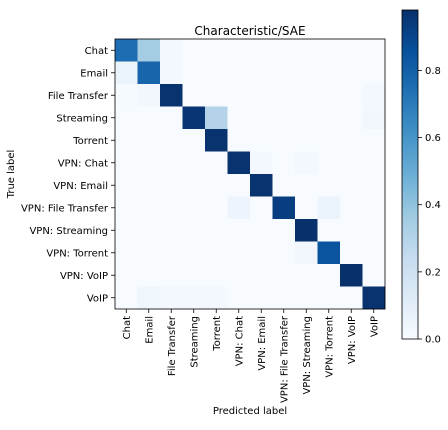  Describe the element at coordinates (90, 141) in the screenshot. I see `y-tick-label: Torrent` at that location.